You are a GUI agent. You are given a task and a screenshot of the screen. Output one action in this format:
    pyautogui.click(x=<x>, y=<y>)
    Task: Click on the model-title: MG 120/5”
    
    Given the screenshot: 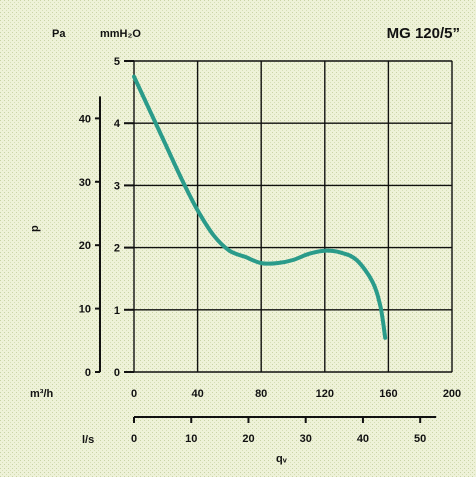 What is the action you would take?
    pyautogui.click(x=423, y=33)
    